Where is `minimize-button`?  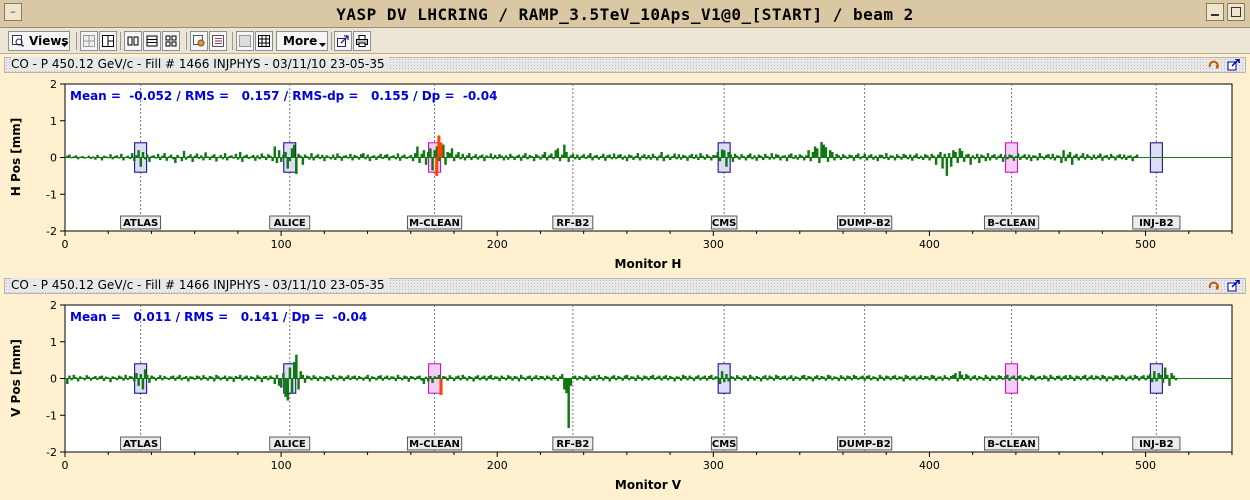
minimize-button is located at coordinates (1215, 12).